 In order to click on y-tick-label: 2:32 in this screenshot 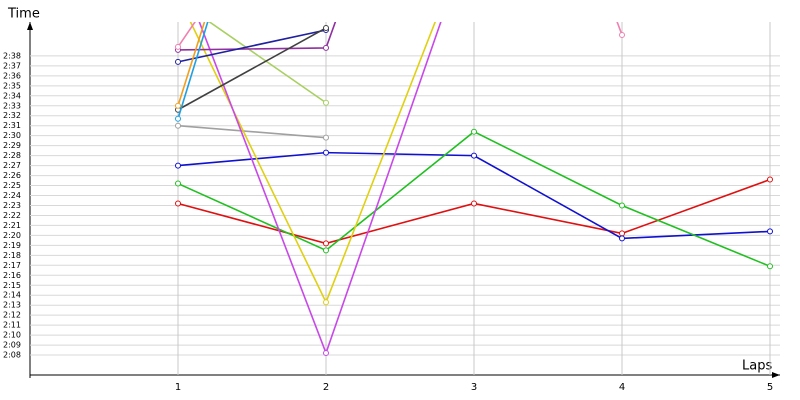, I will do `click(12, 115)`.